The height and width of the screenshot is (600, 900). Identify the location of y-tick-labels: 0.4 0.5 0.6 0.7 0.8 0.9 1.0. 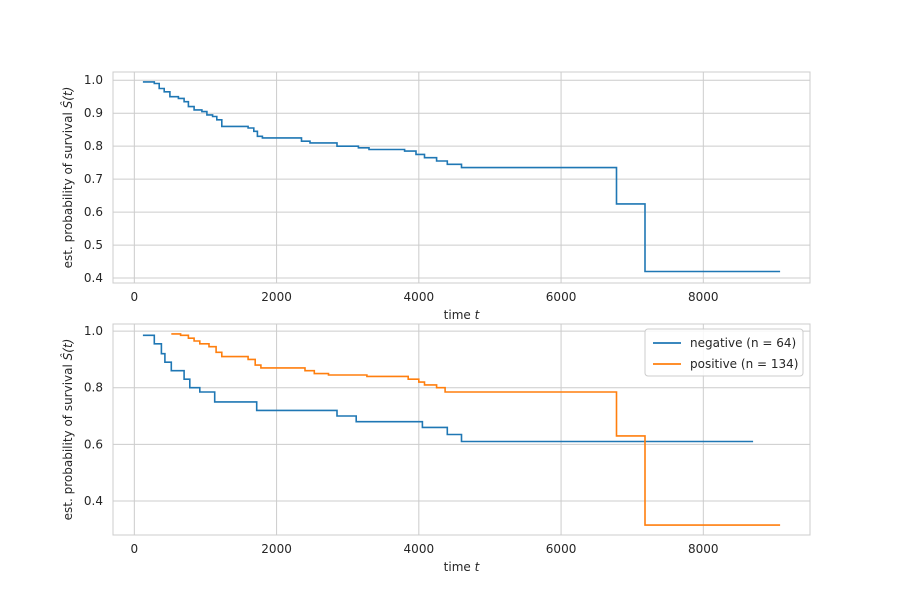
(93, 179).